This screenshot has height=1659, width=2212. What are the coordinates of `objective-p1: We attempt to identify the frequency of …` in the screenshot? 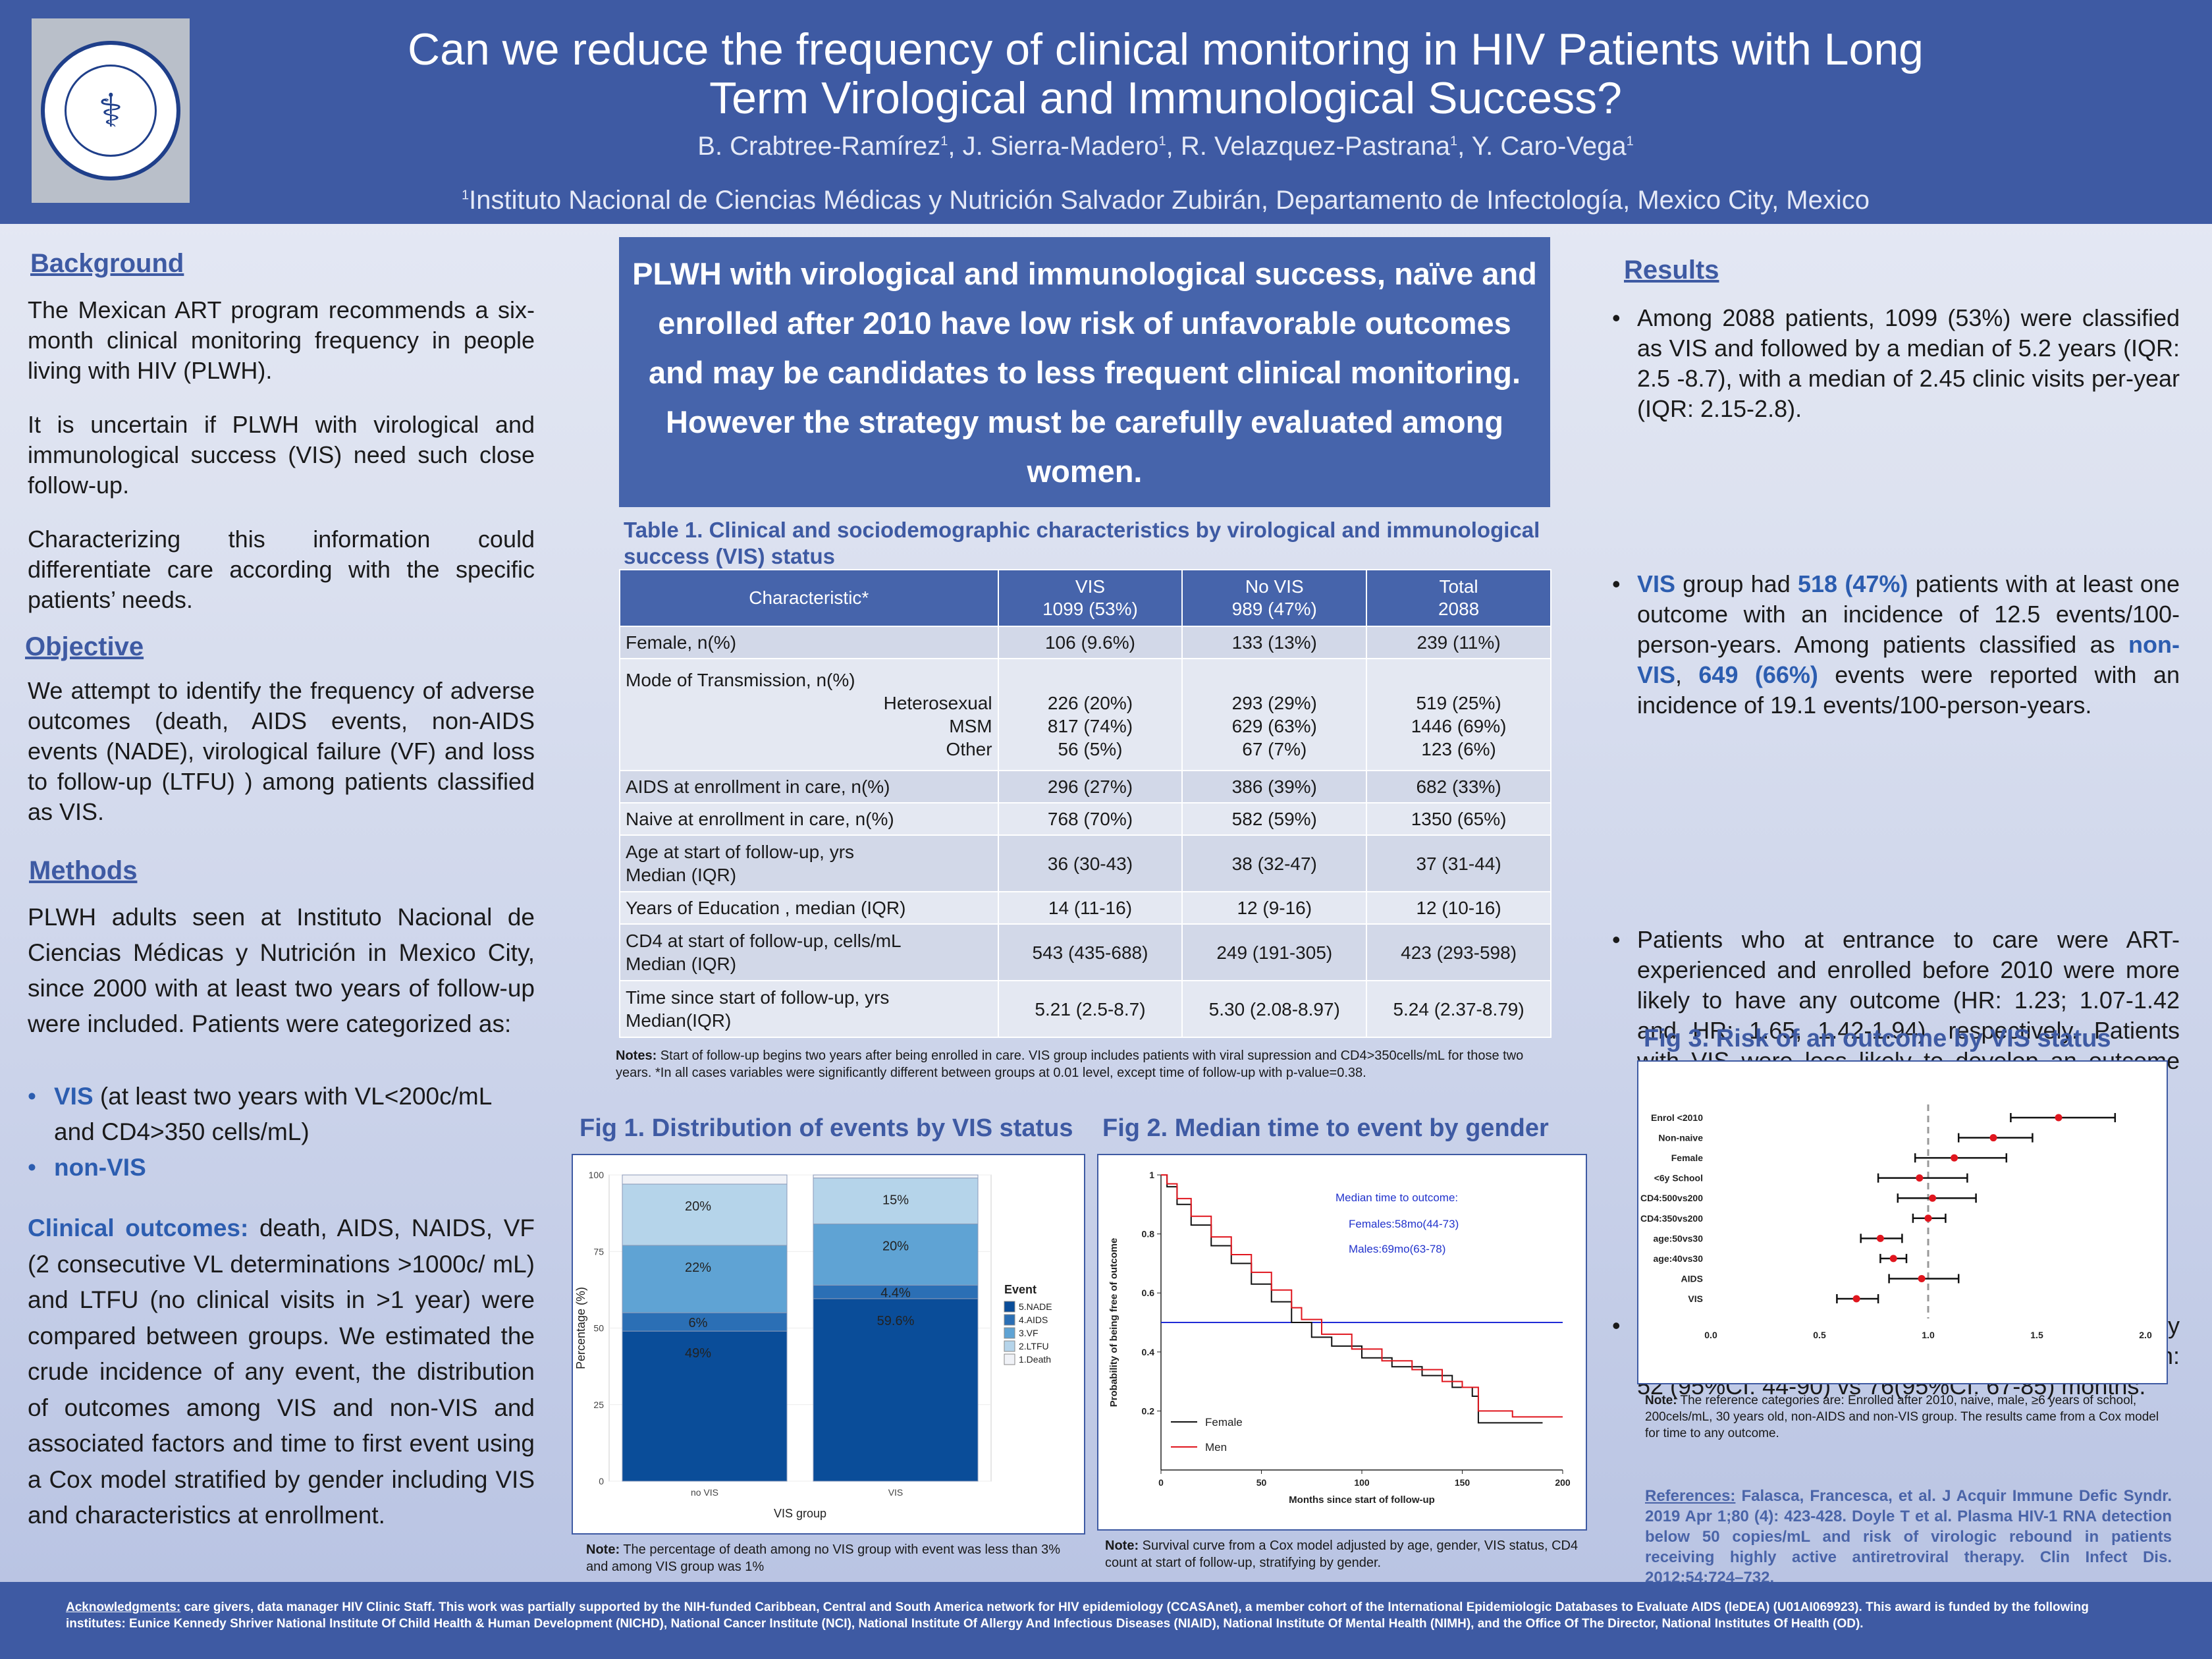 It's located at (281, 751).